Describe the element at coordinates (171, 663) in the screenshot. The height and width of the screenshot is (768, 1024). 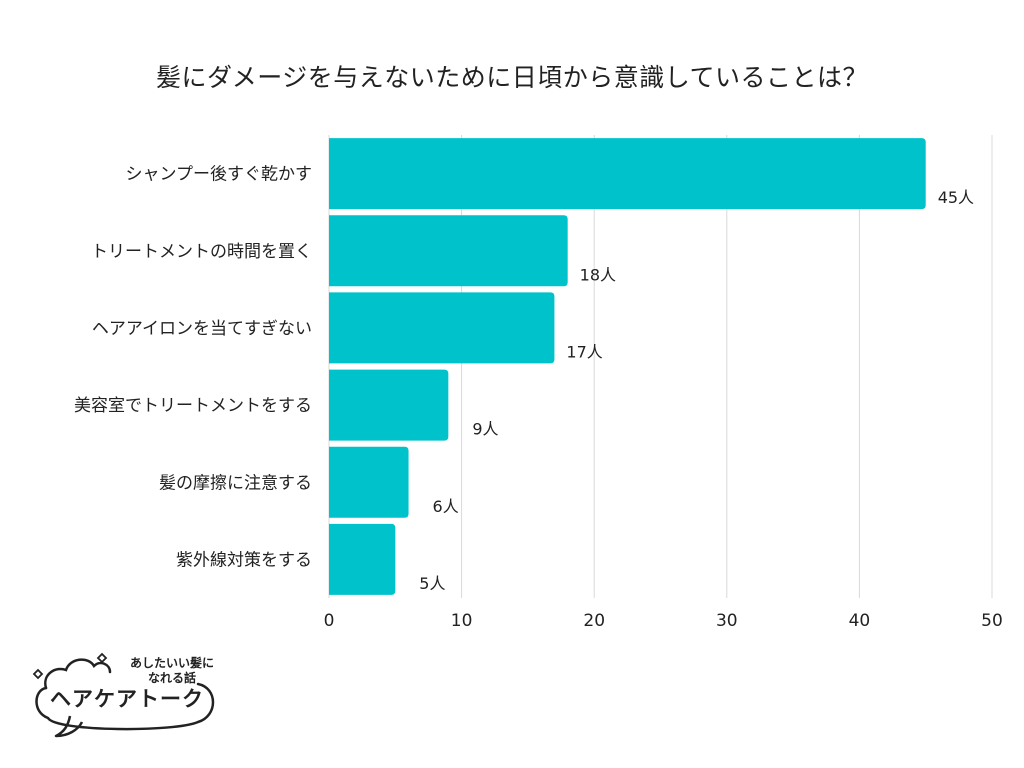
I see `logo-tagline-line1: あしたいい髪に` at that location.